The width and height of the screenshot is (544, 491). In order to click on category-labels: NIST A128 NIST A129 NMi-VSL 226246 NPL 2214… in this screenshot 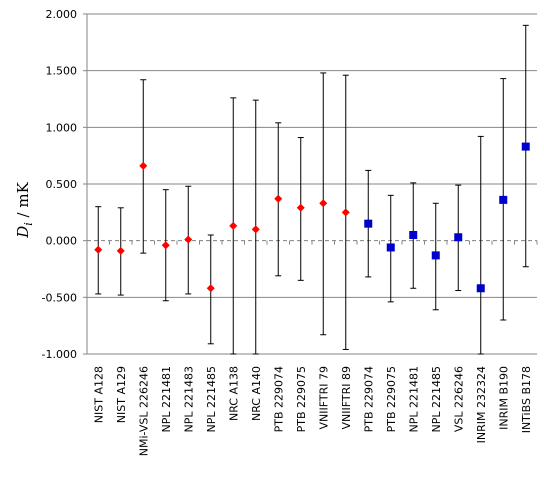, I will do `click(312, 411)`.